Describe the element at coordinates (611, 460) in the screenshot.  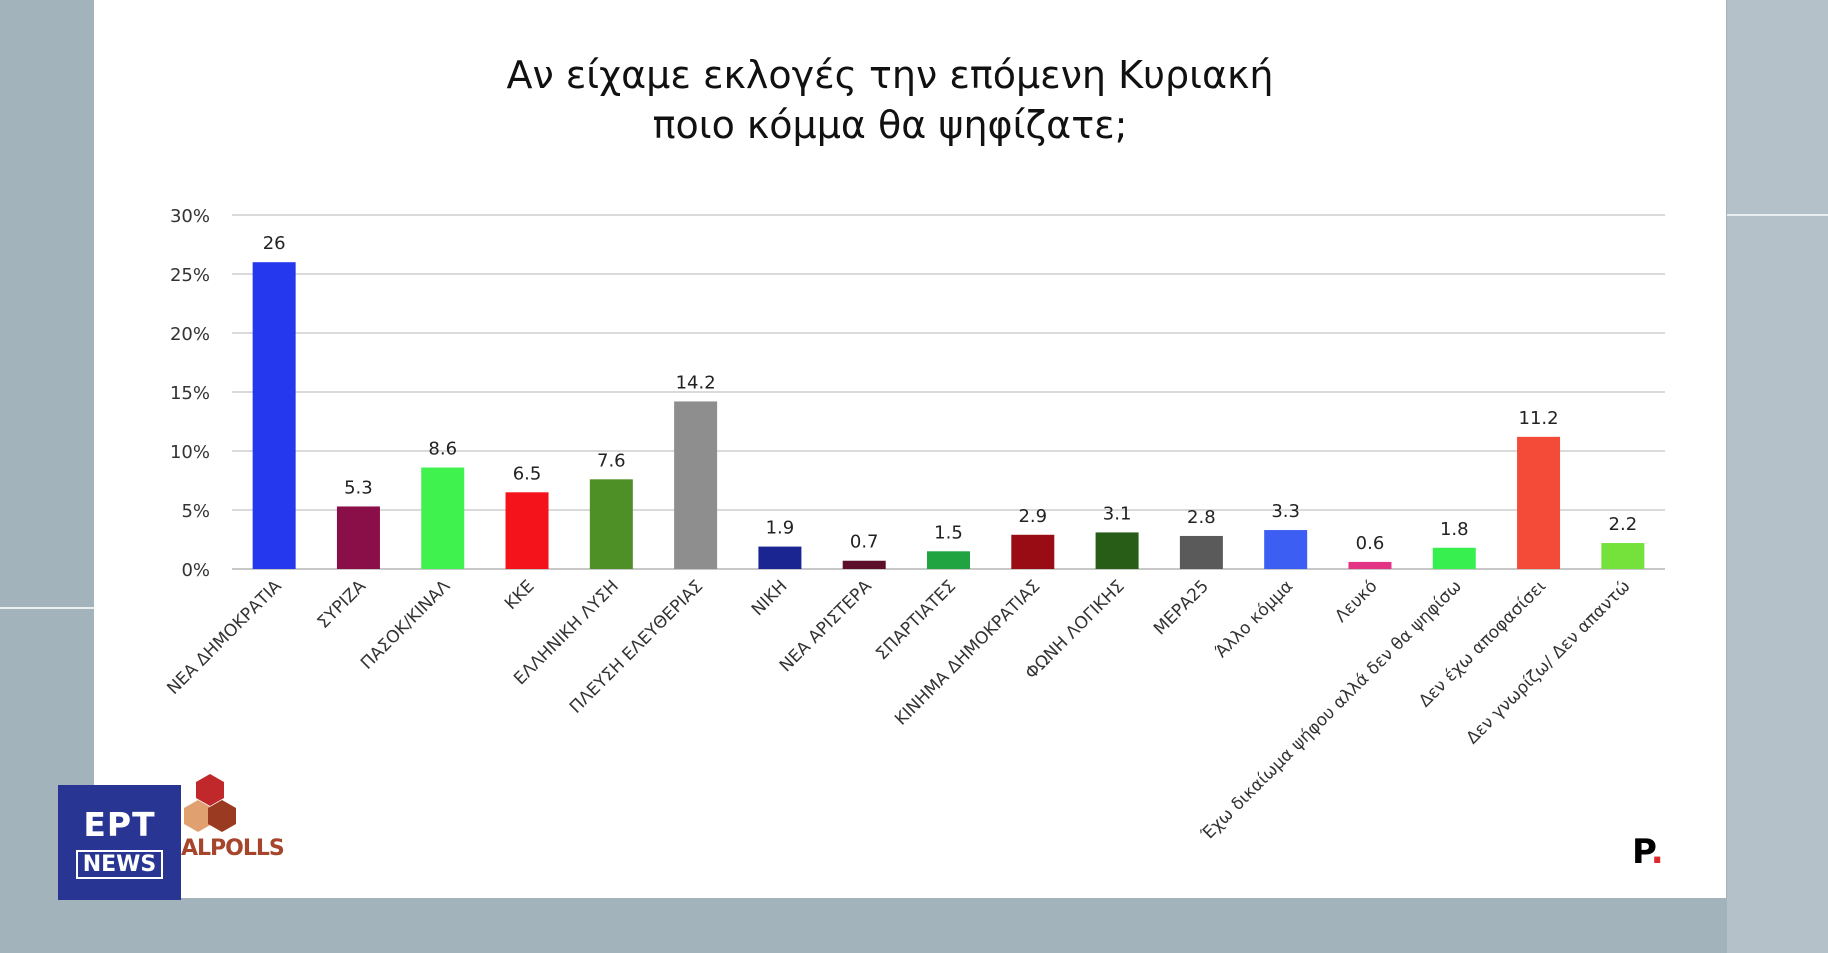
I see `bar-value-label: 7.6` at that location.